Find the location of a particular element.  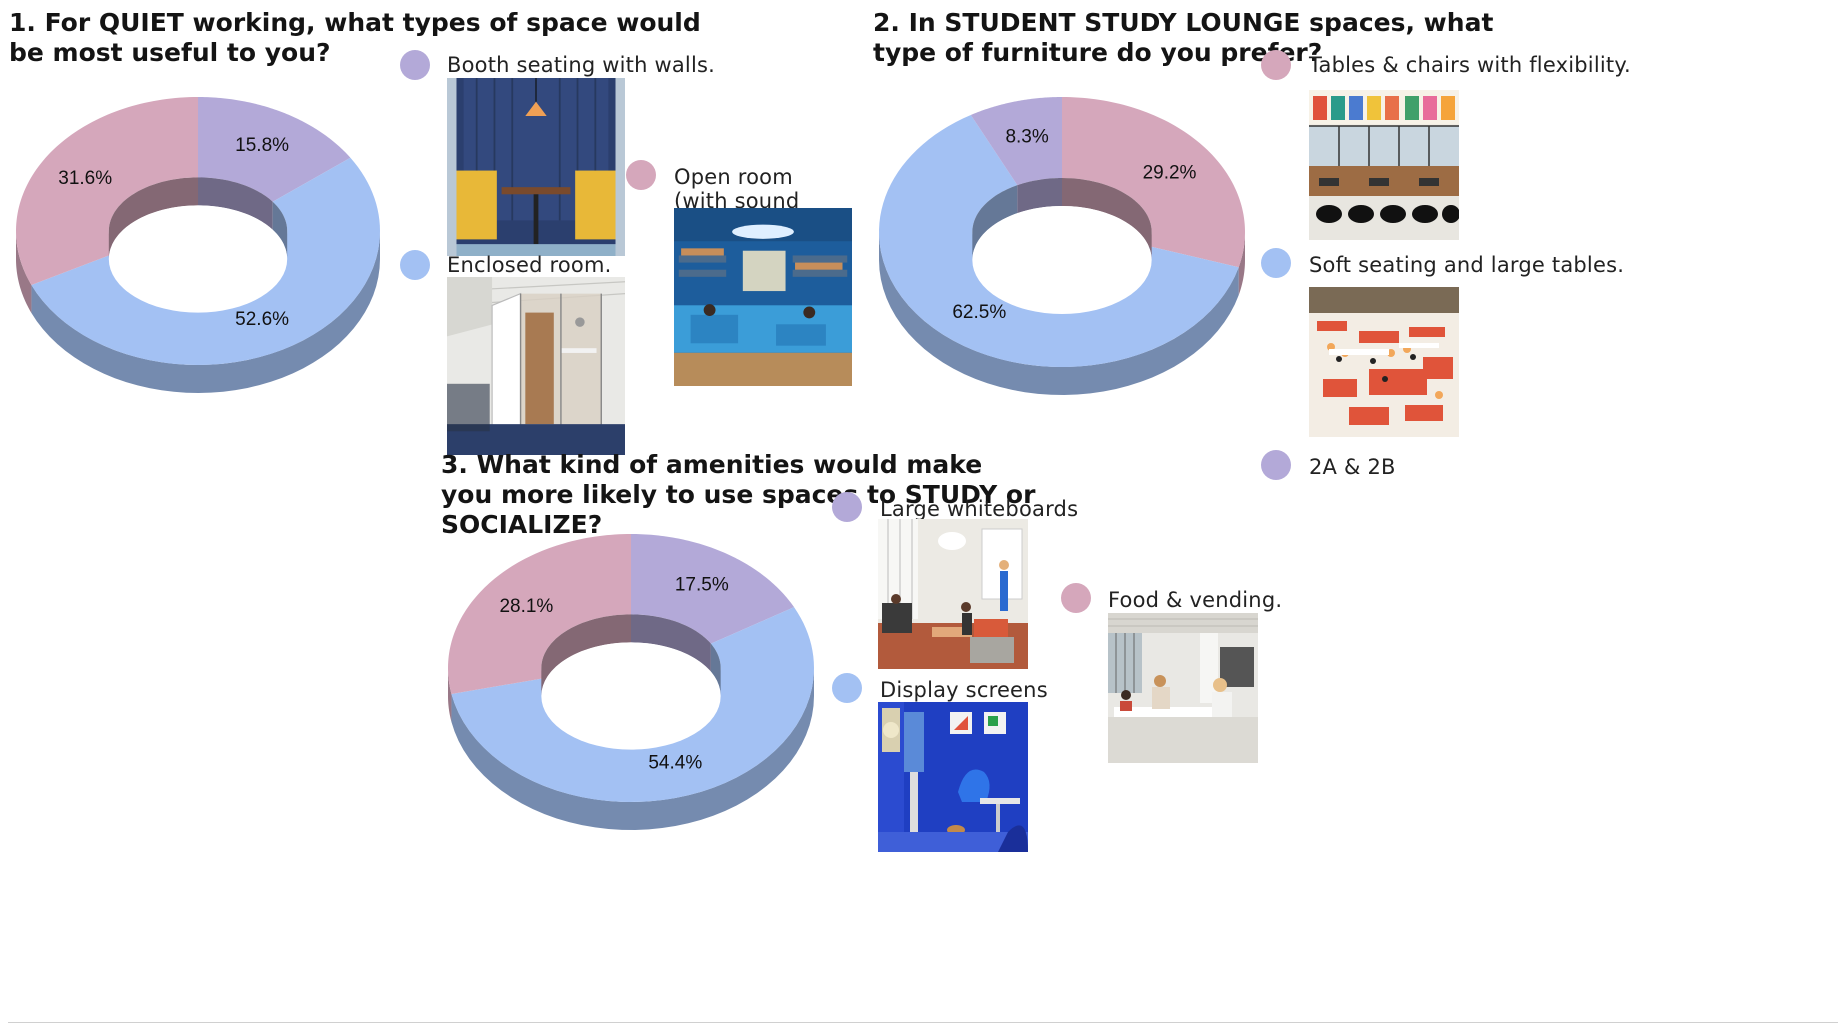

donut-label-1: 17.5% is located at coordinates (702, 585).